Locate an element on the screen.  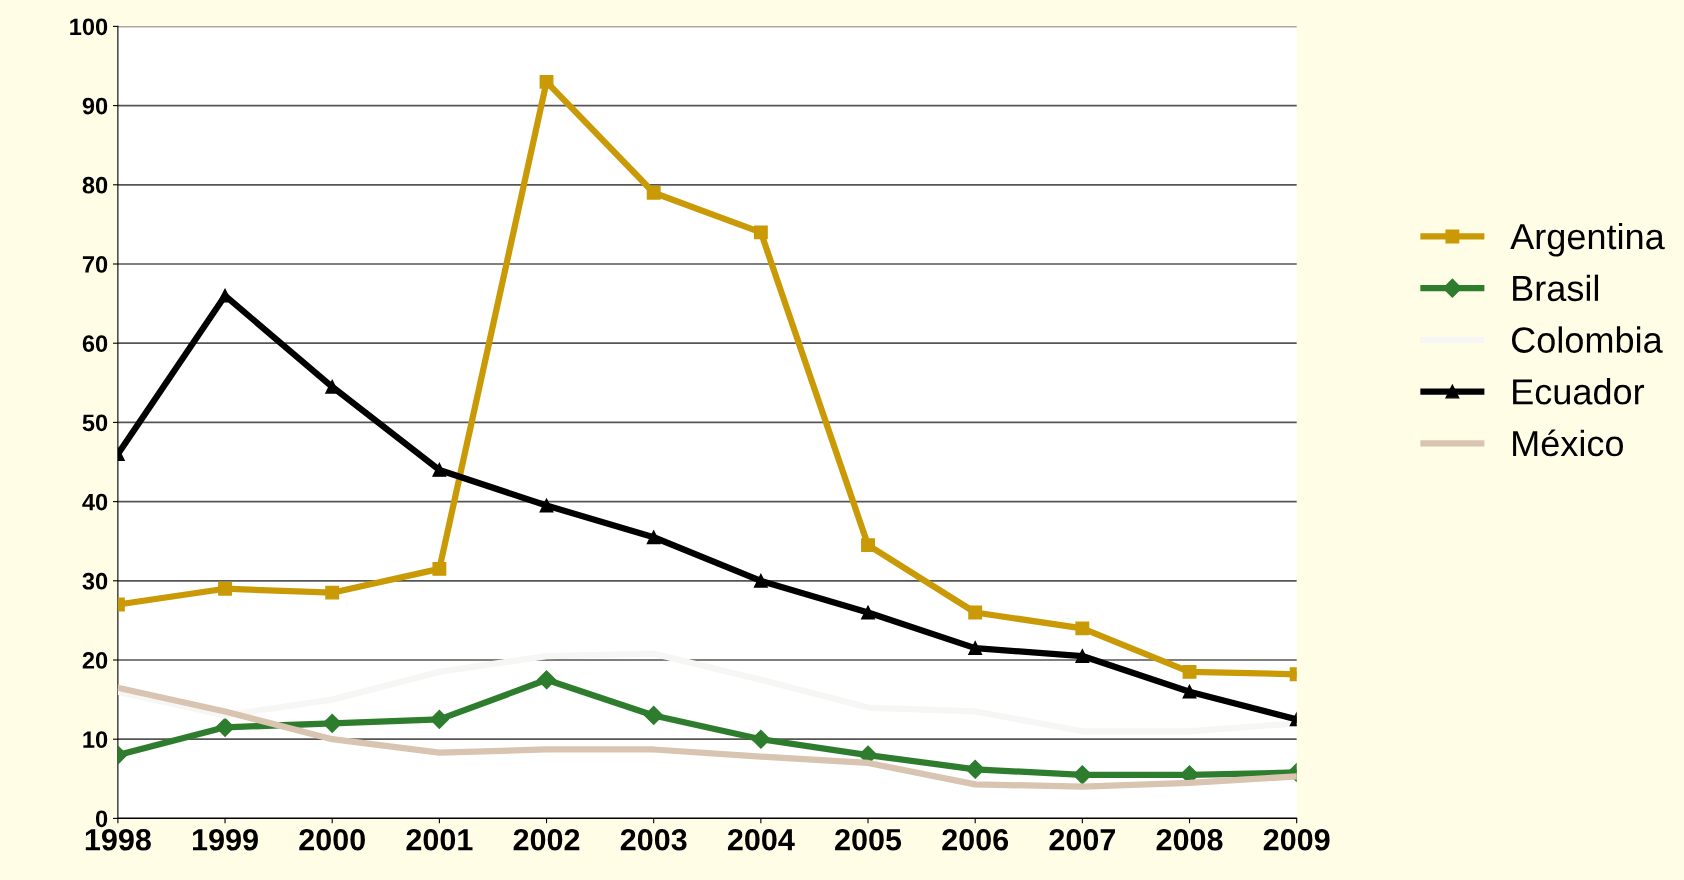
y-tick-label: 40 is located at coordinates (95, 502).